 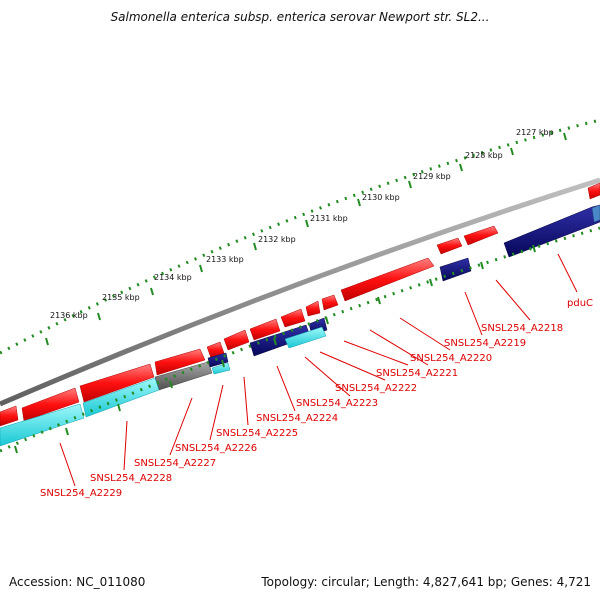 What do you see at coordinates (225, 259) in the screenshot?
I see `scale-label: 2133 kbp` at bounding box center [225, 259].